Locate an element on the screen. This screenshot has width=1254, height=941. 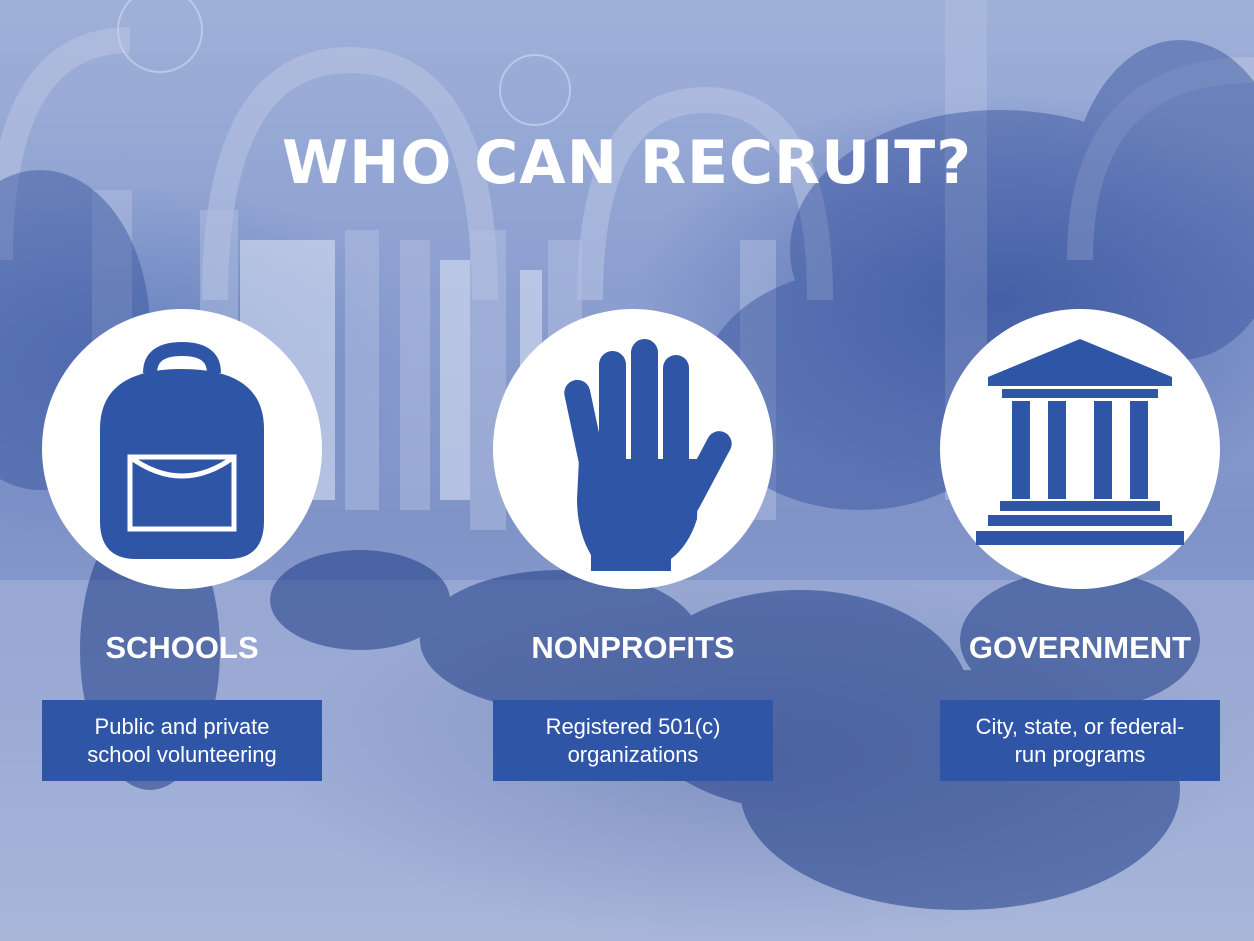
description-line: Registered 501(c) is located at coordinates (633, 726).